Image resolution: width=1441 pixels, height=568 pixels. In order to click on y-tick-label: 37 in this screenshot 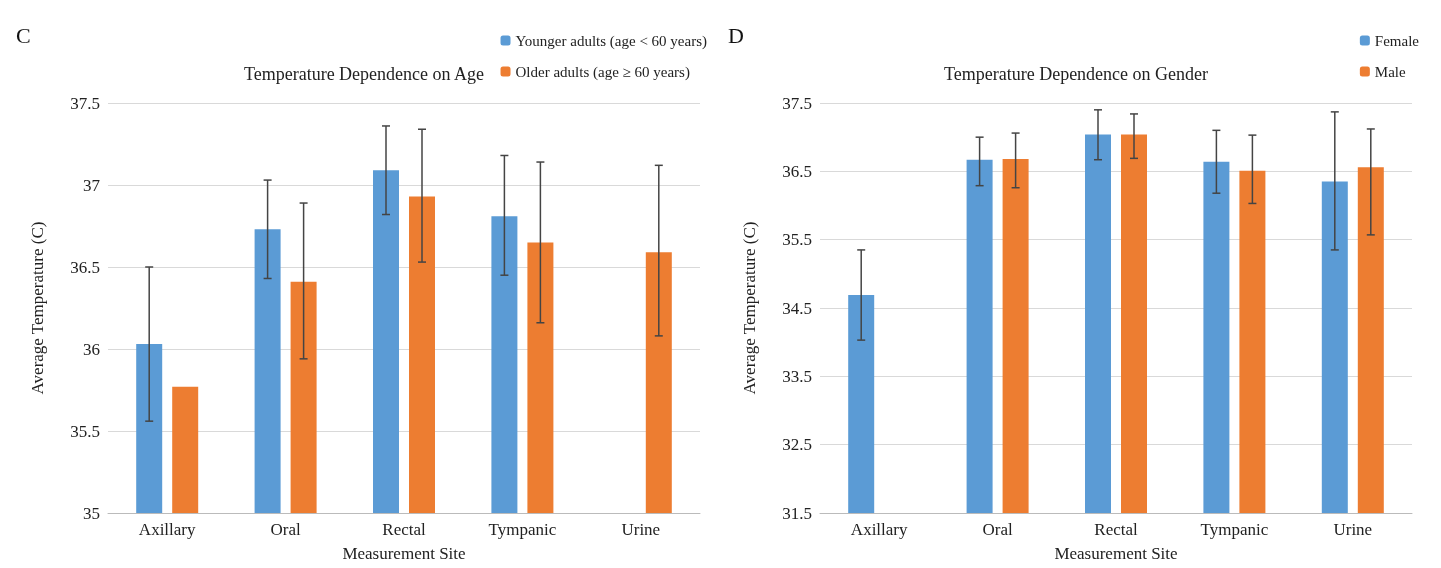, I will do `click(92, 185)`.